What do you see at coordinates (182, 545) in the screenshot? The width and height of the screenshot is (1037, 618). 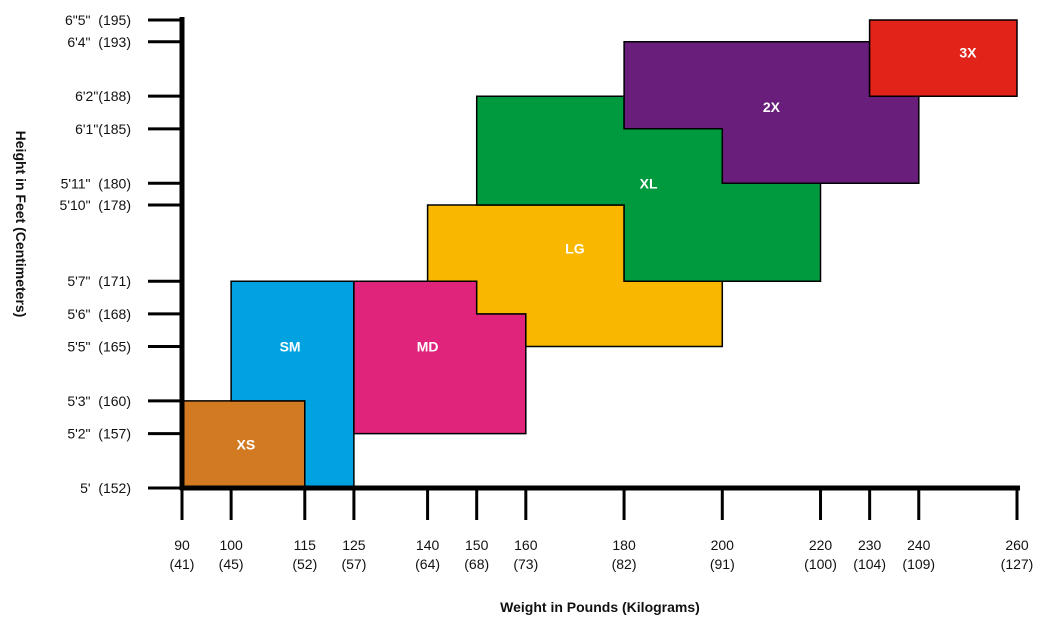 I see `x-tick-label-90: 90` at bounding box center [182, 545].